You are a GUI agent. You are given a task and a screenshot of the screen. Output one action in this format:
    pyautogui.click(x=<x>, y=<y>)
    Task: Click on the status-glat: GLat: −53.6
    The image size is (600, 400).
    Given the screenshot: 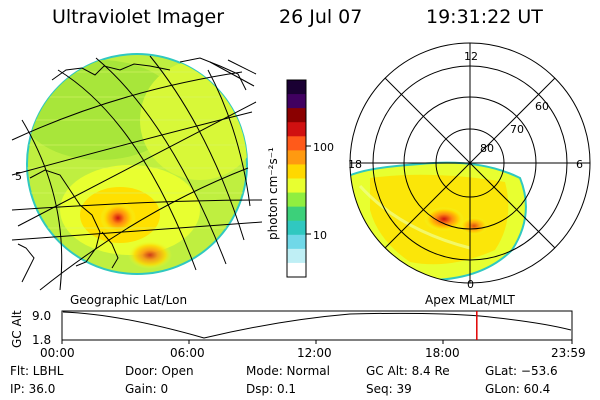 What is the action you would take?
    pyautogui.click(x=521, y=371)
    